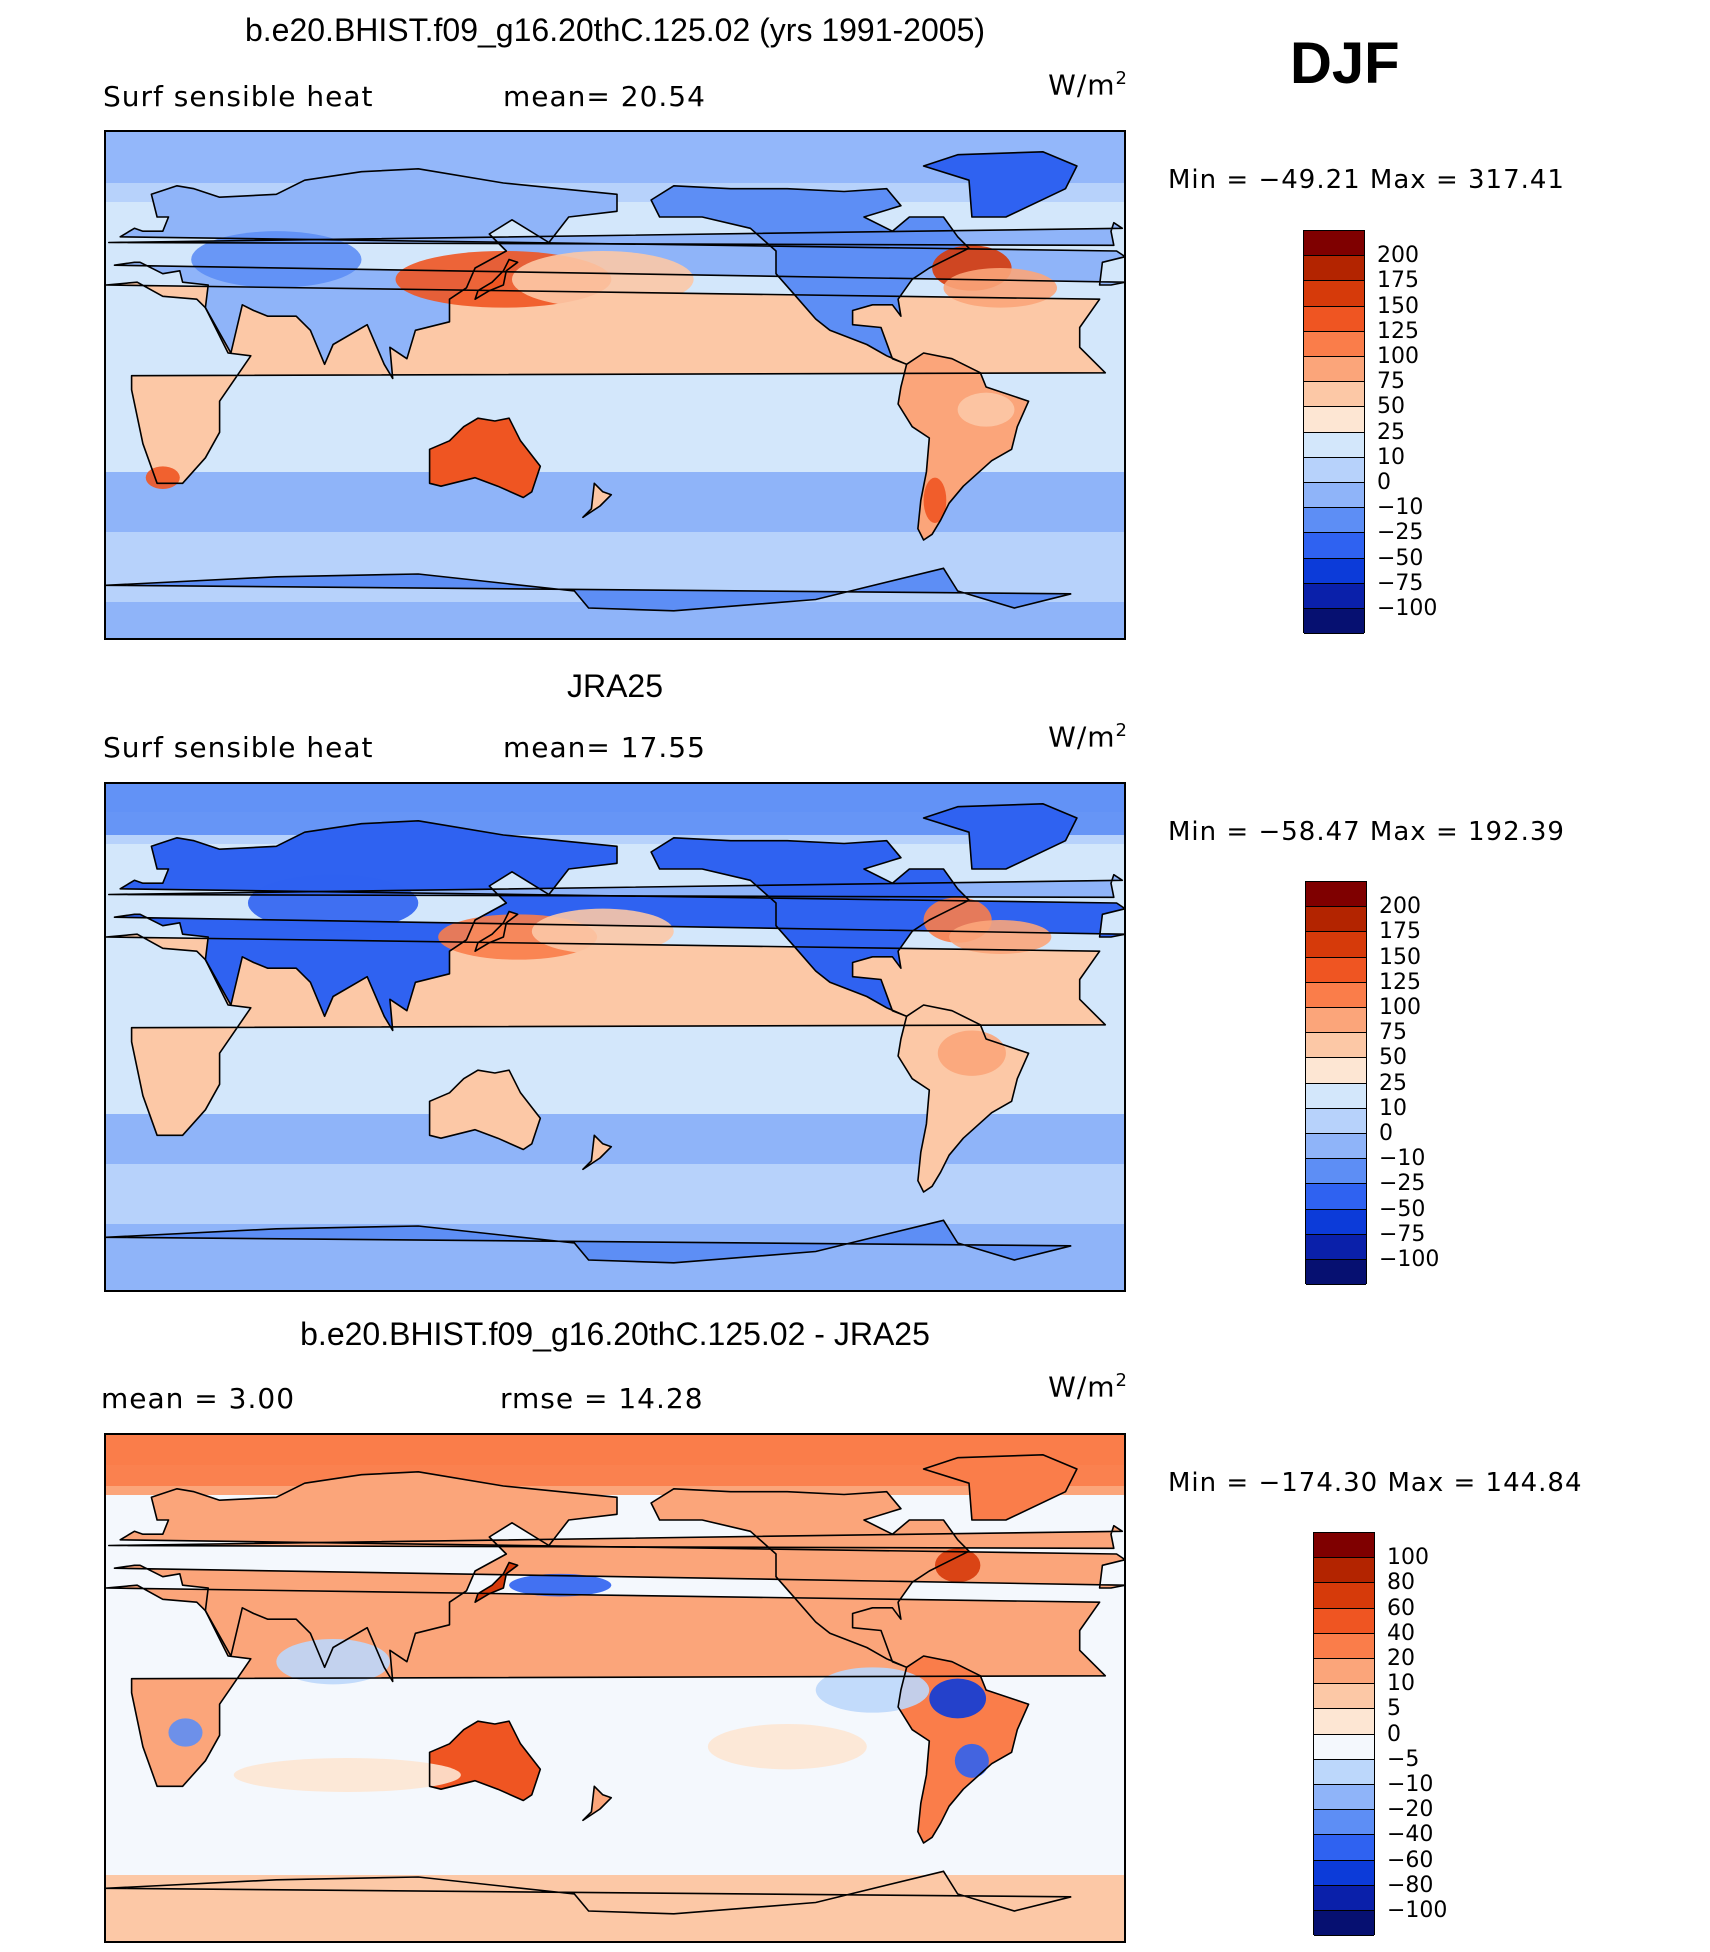 The width and height of the screenshot is (1710, 1952). What do you see at coordinates (485, 1761) in the screenshot?
I see `coastline-australia` at bounding box center [485, 1761].